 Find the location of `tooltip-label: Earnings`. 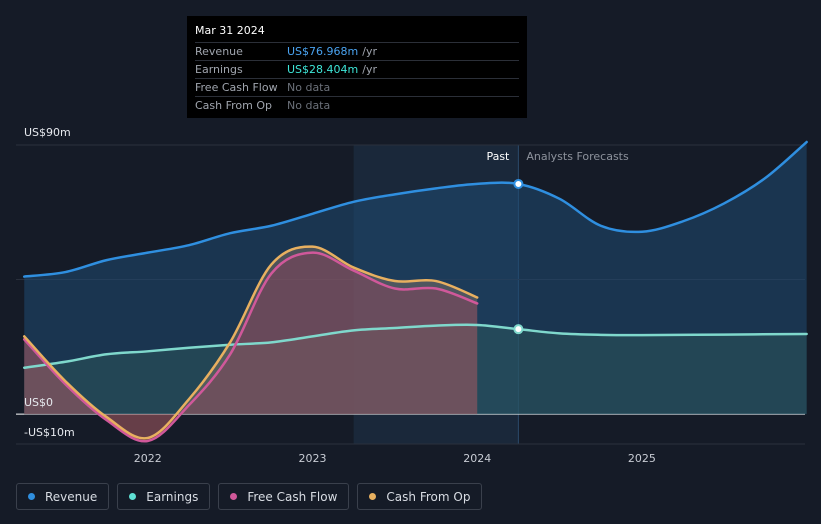

tooltip-label: Earnings is located at coordinates (219, 69).